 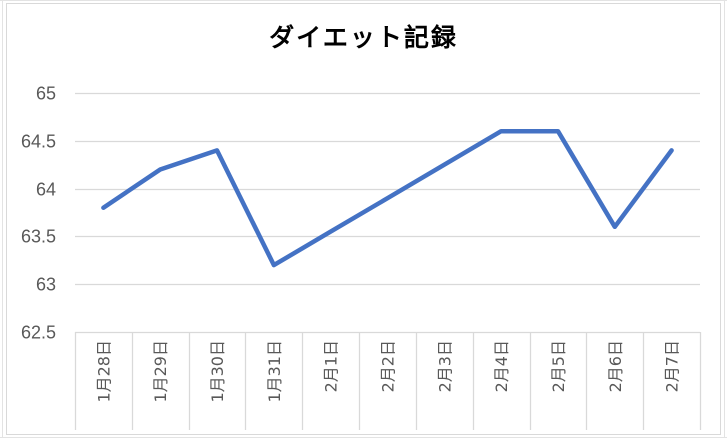 I want to click on x-tick-label: 2月4日, so click(x=501, y=366).